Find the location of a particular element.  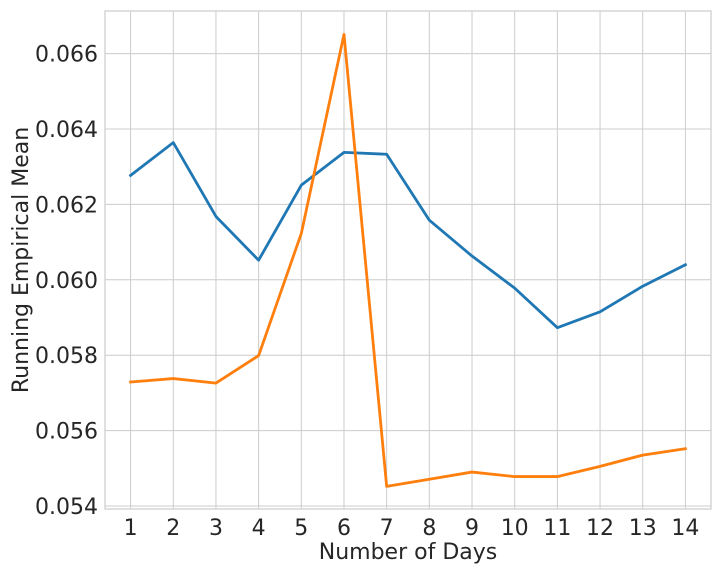

x-tick-label: 4 is located at coordinates (259, 528).